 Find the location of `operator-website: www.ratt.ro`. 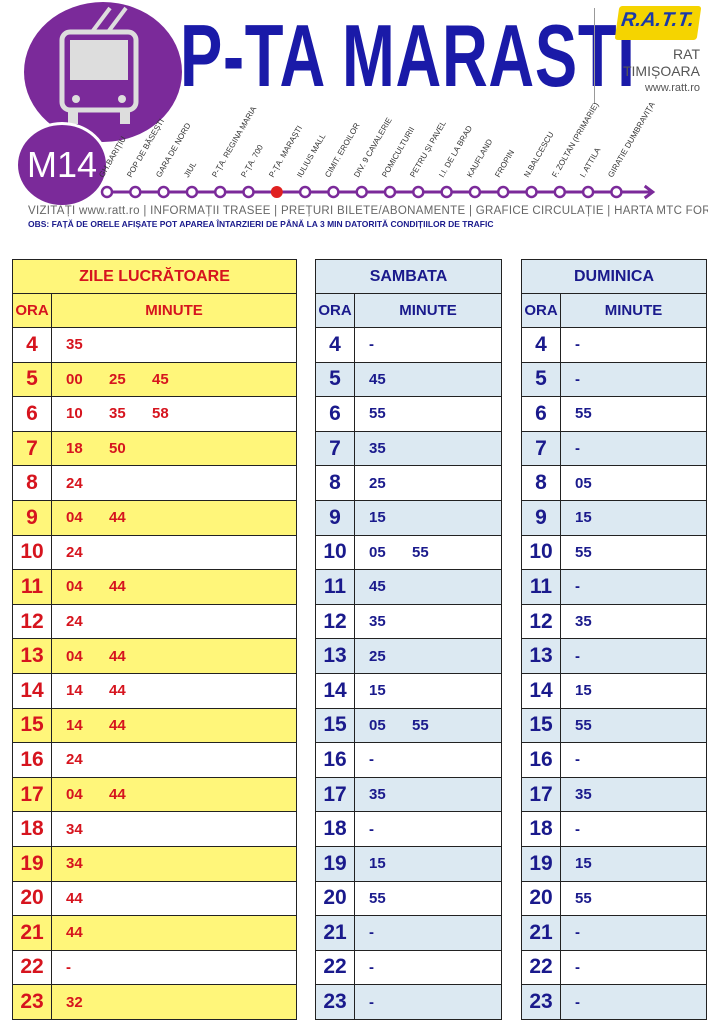

operator-website: www.ratt.ro is located at coordinates (672, 88).